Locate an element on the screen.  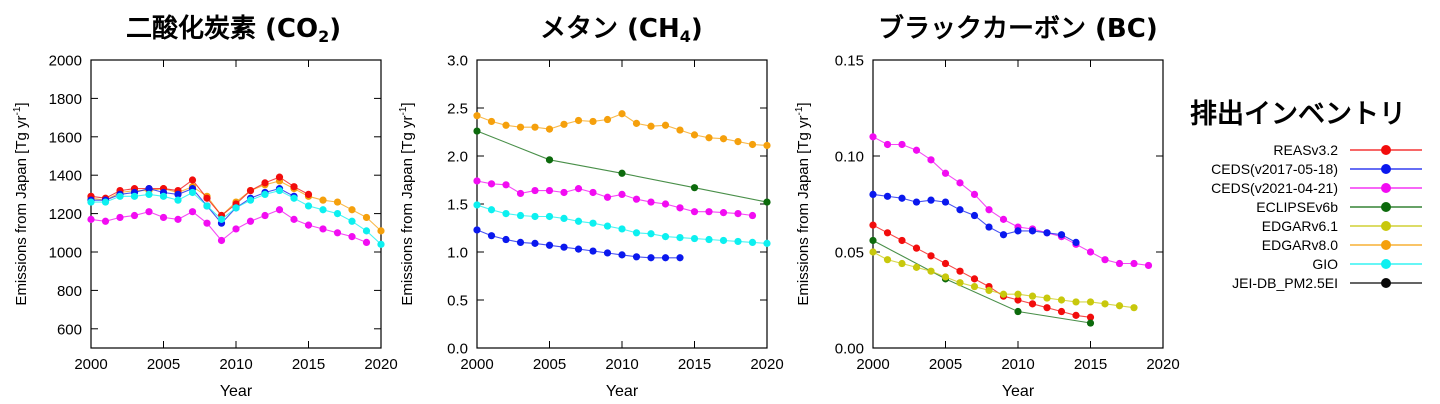
x-tick-label: 2010 is located at coordinates (235, 364).